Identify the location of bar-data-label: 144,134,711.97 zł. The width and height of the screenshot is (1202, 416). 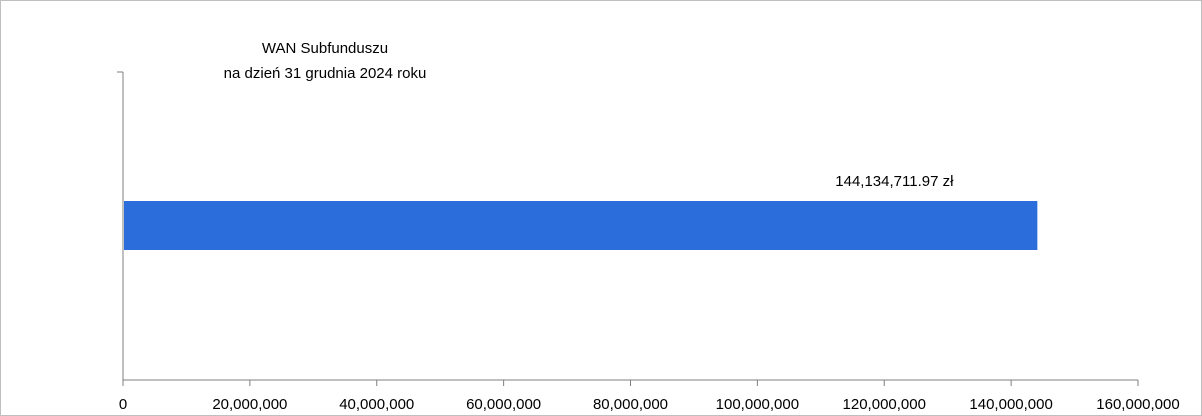
(894, 181).